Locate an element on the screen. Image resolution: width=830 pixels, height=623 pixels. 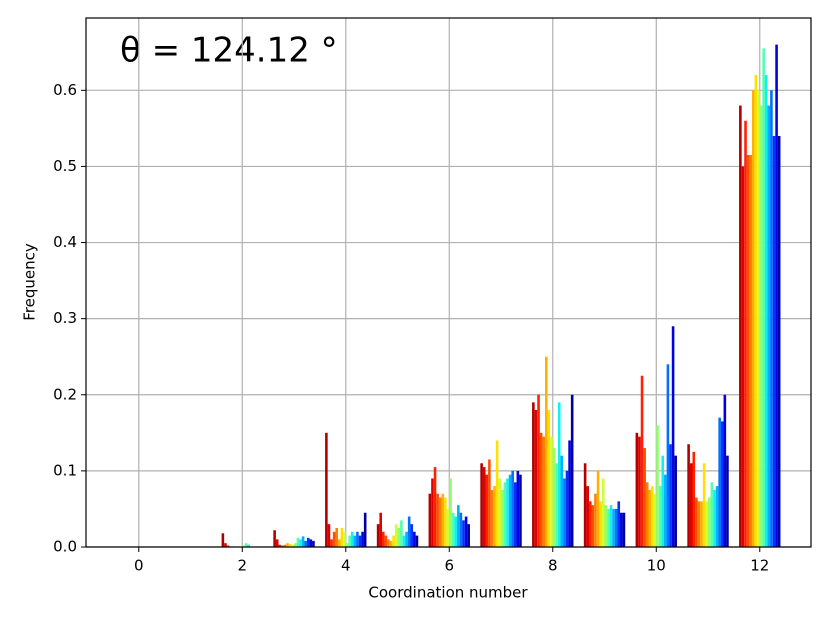
x-tick-label: 2 is located at coordinates (243, 566).